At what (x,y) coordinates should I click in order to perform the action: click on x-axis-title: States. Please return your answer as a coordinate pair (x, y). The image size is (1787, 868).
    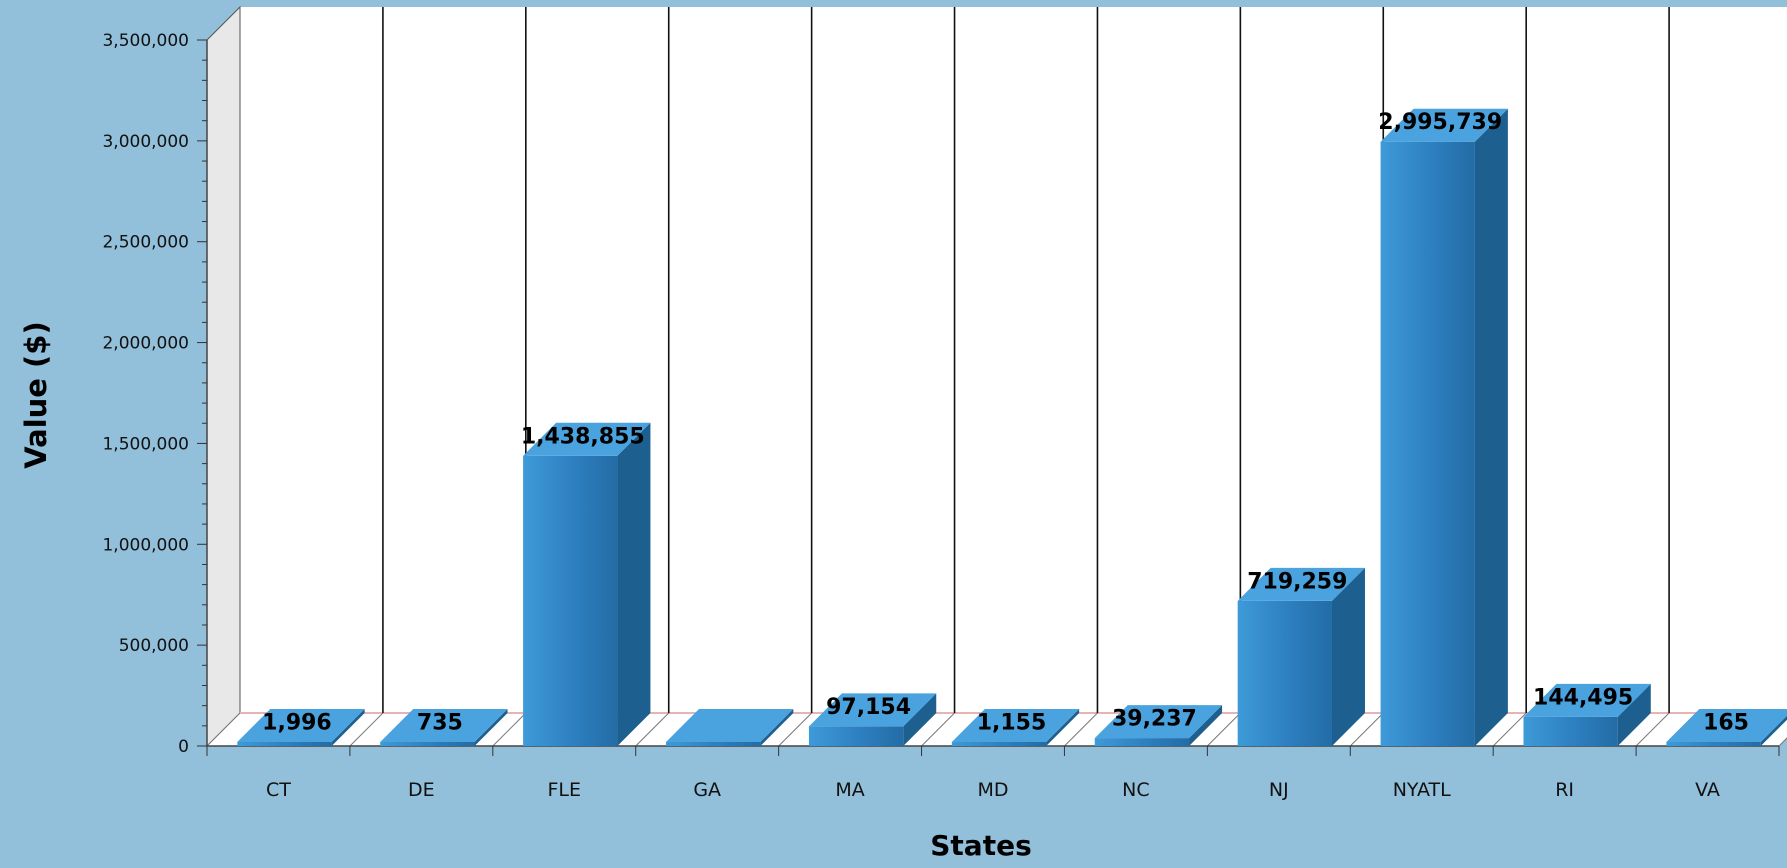
    Looking at the image, I should click on (981, 845).